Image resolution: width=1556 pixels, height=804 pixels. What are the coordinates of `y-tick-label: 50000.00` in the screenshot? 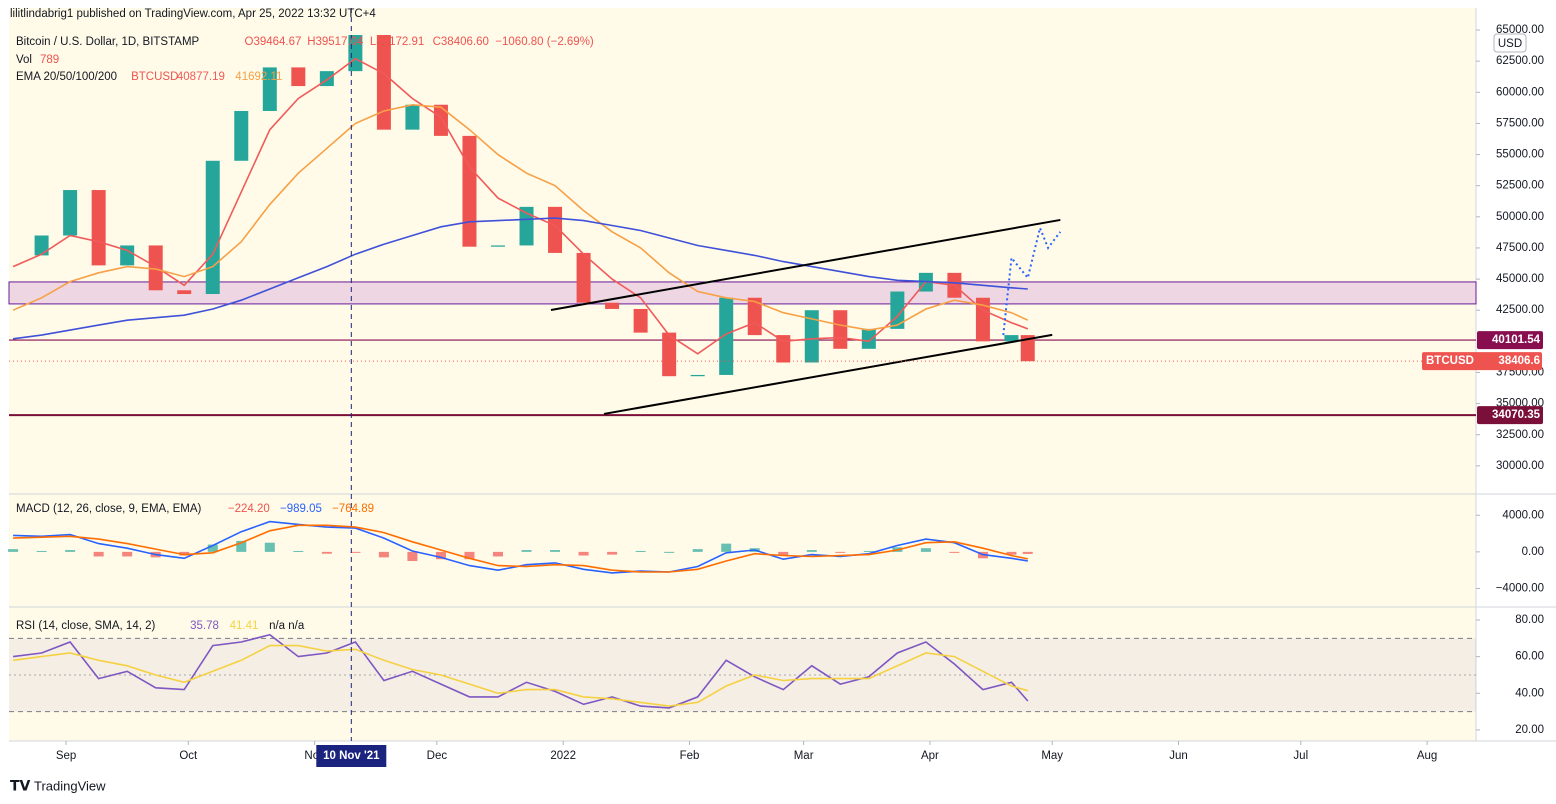 It's located at (1520, 217).